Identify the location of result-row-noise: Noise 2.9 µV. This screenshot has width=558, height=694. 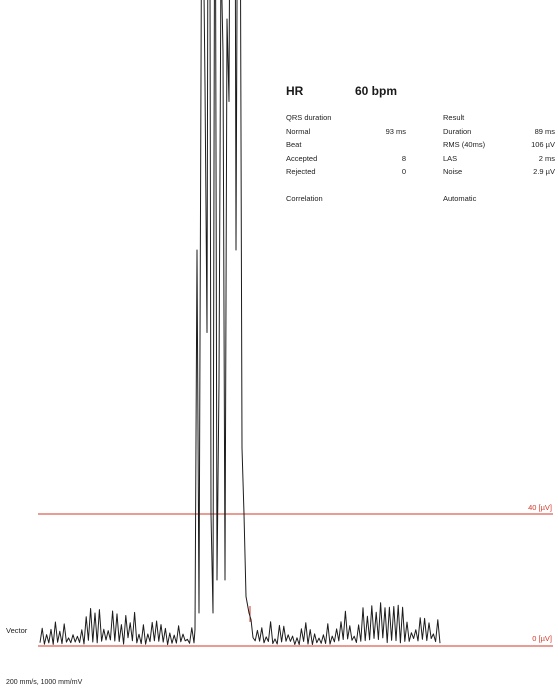
(499, 172).